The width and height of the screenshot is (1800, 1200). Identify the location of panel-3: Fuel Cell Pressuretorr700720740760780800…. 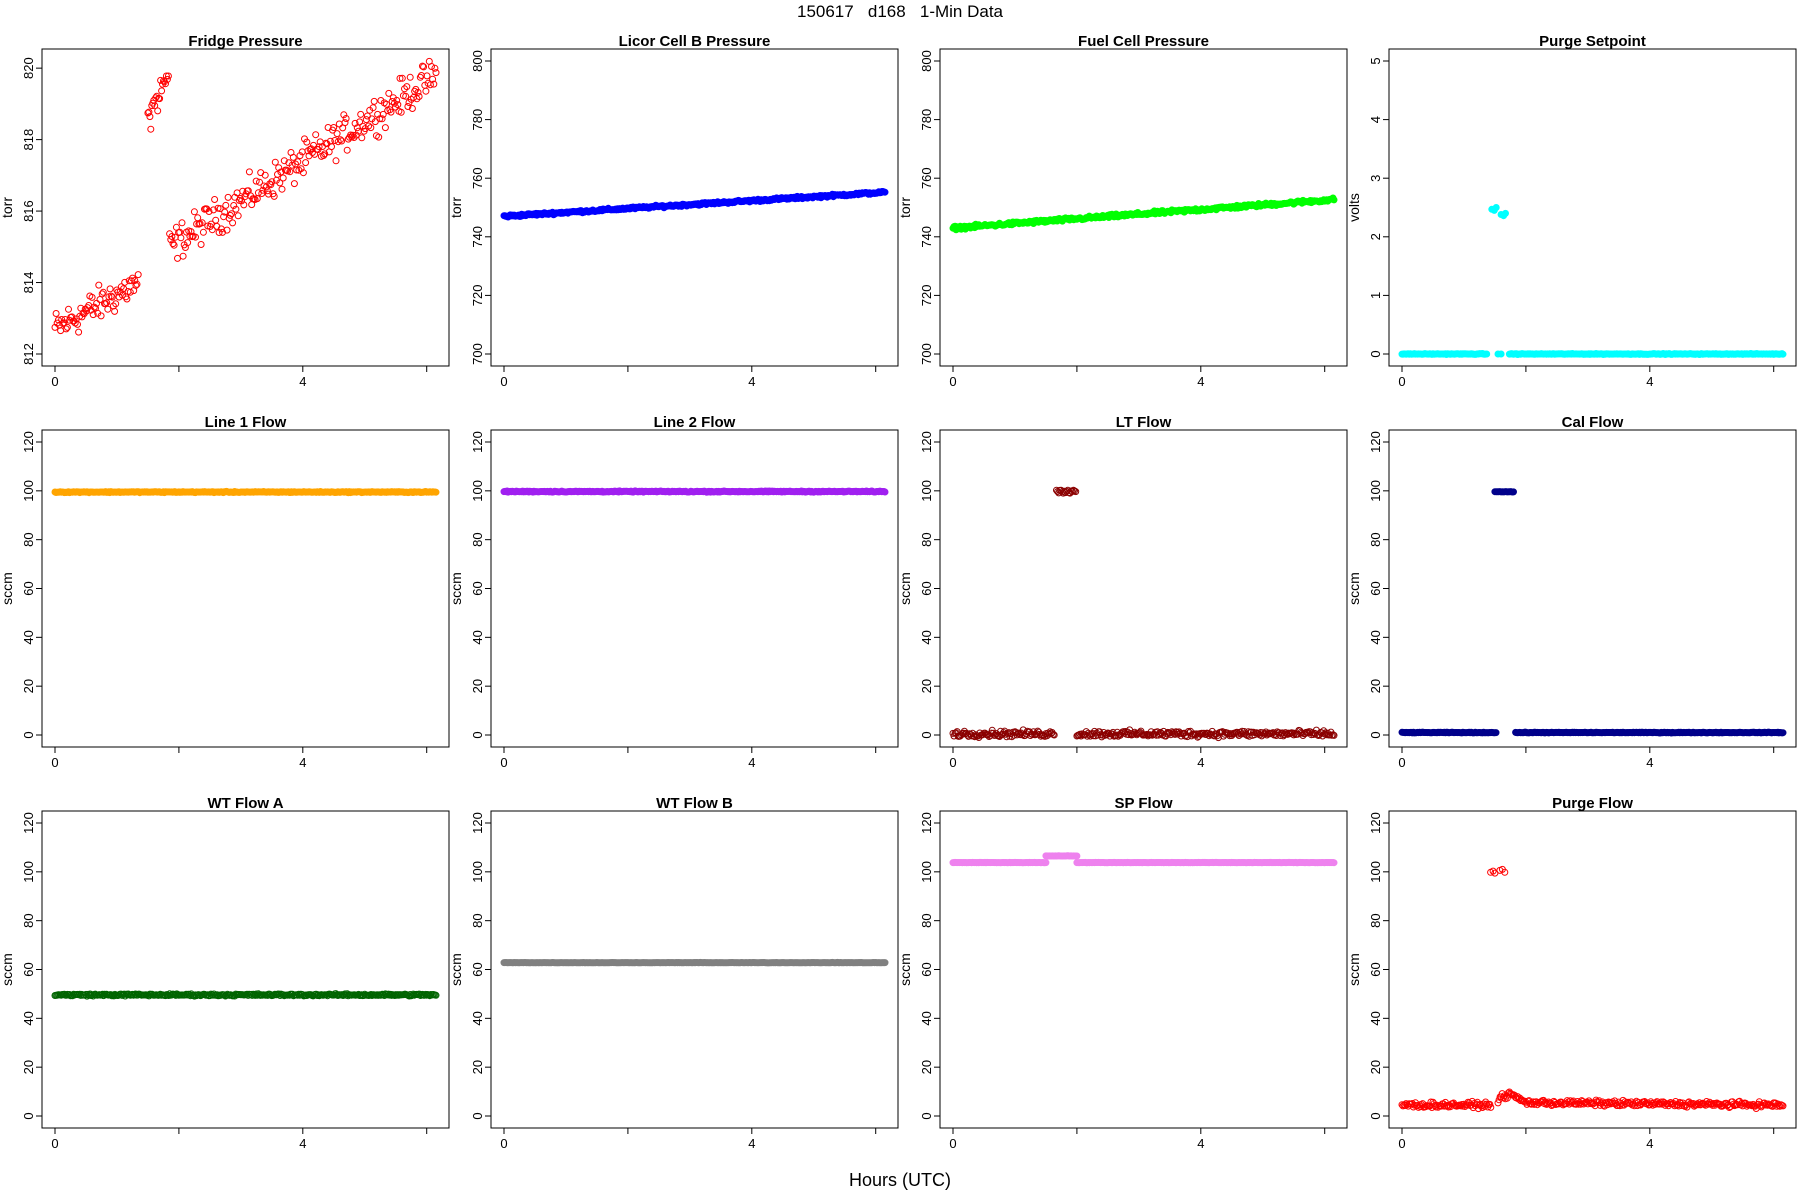
(1122, 211).